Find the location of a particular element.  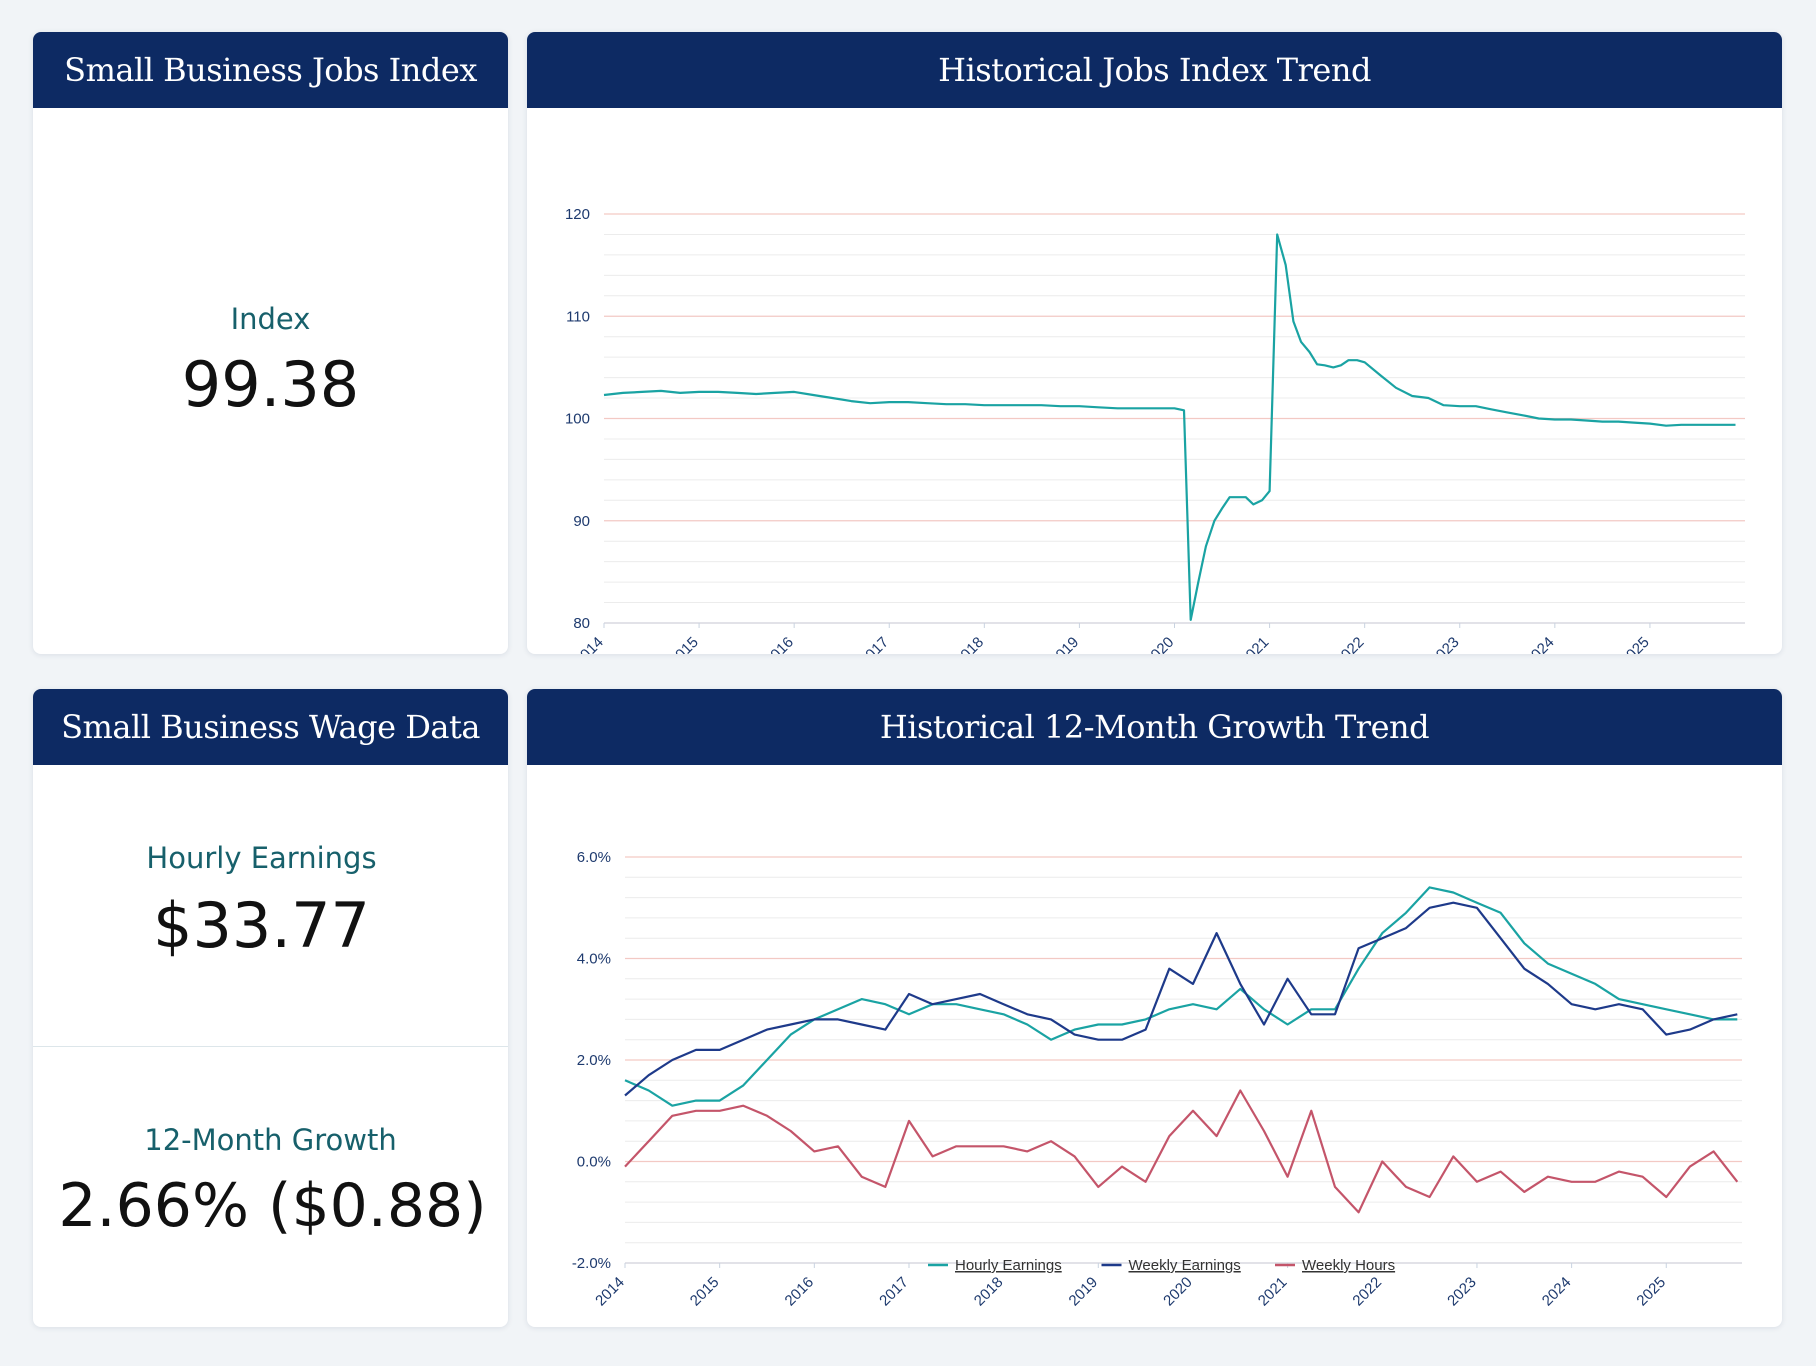

y-tick-label: -2.0% is located at coordinates (591, 1263).